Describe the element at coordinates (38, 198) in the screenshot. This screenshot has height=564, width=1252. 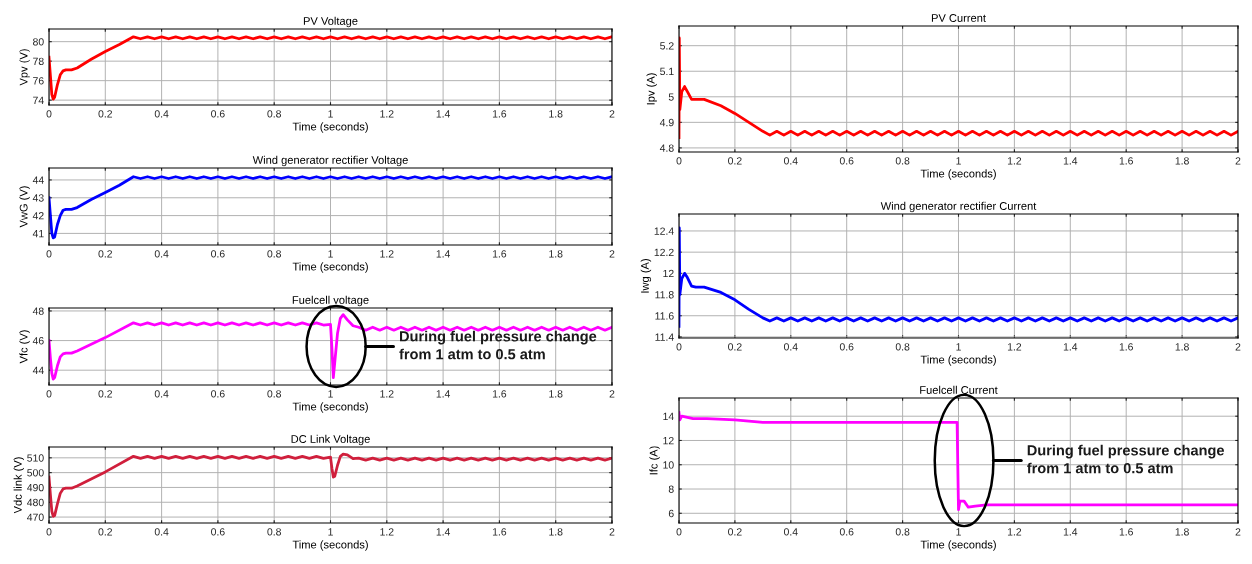
I see `y-tick-label: 43` at that location.